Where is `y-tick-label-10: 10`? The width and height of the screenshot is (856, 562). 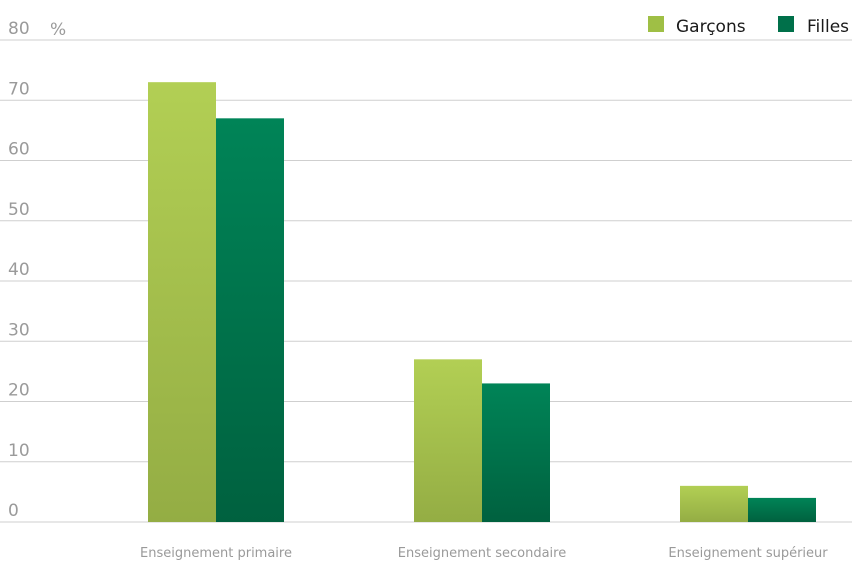 y-tick-label-10: 10 is located at coordinates (19, 451).